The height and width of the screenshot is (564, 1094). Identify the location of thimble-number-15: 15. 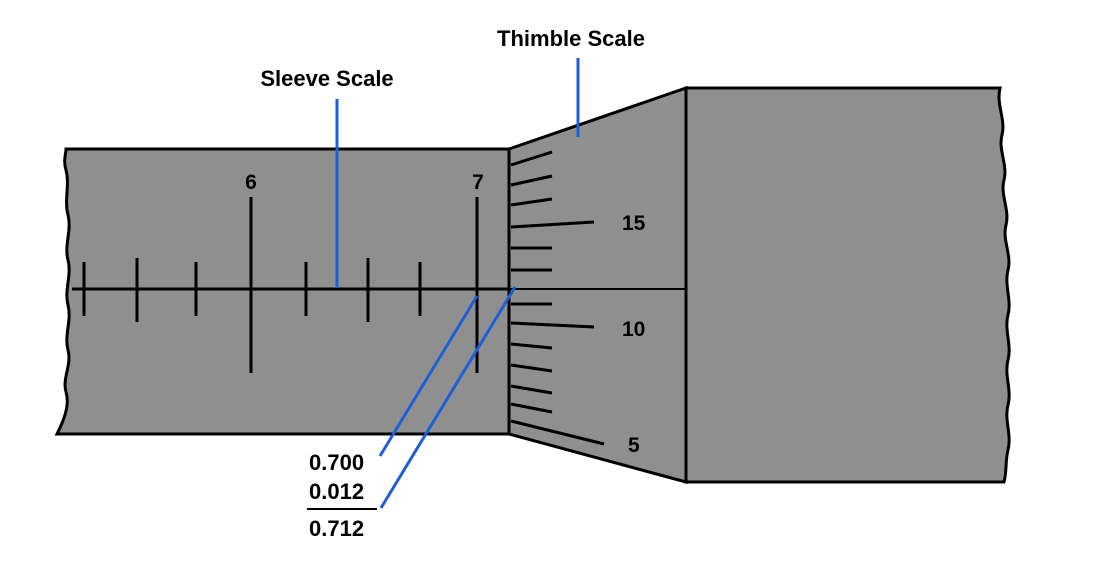
(634, 223).